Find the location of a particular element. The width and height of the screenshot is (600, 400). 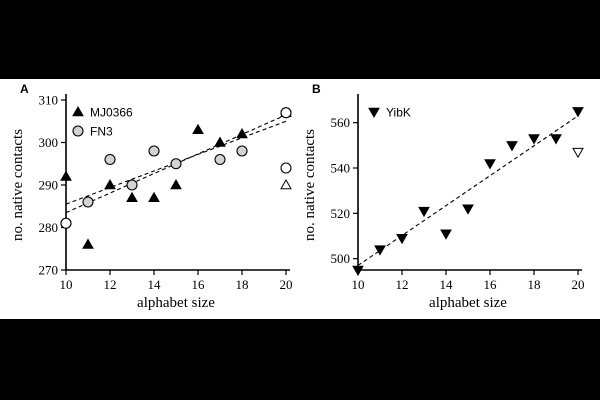

y-tick-label: 300 is located at coordinates (49, 142).